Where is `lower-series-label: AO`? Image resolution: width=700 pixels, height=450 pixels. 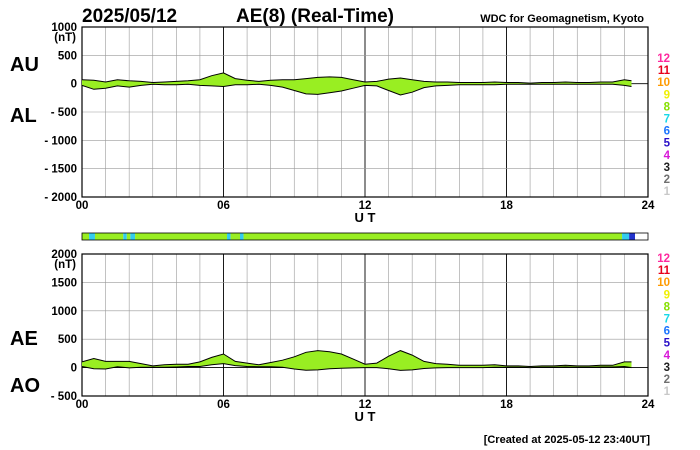 lower-series-label: AO is located at coordinates (25, 386).